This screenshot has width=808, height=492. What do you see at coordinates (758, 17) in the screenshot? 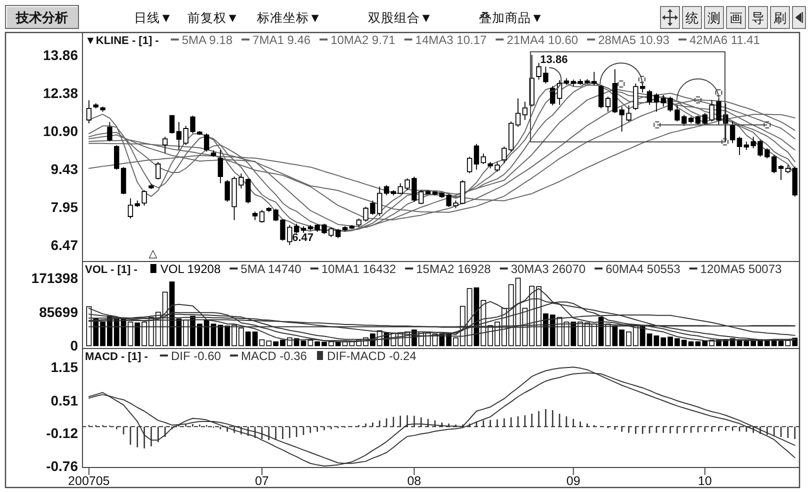
I see `button: 导` at bounding box center [758, 17].